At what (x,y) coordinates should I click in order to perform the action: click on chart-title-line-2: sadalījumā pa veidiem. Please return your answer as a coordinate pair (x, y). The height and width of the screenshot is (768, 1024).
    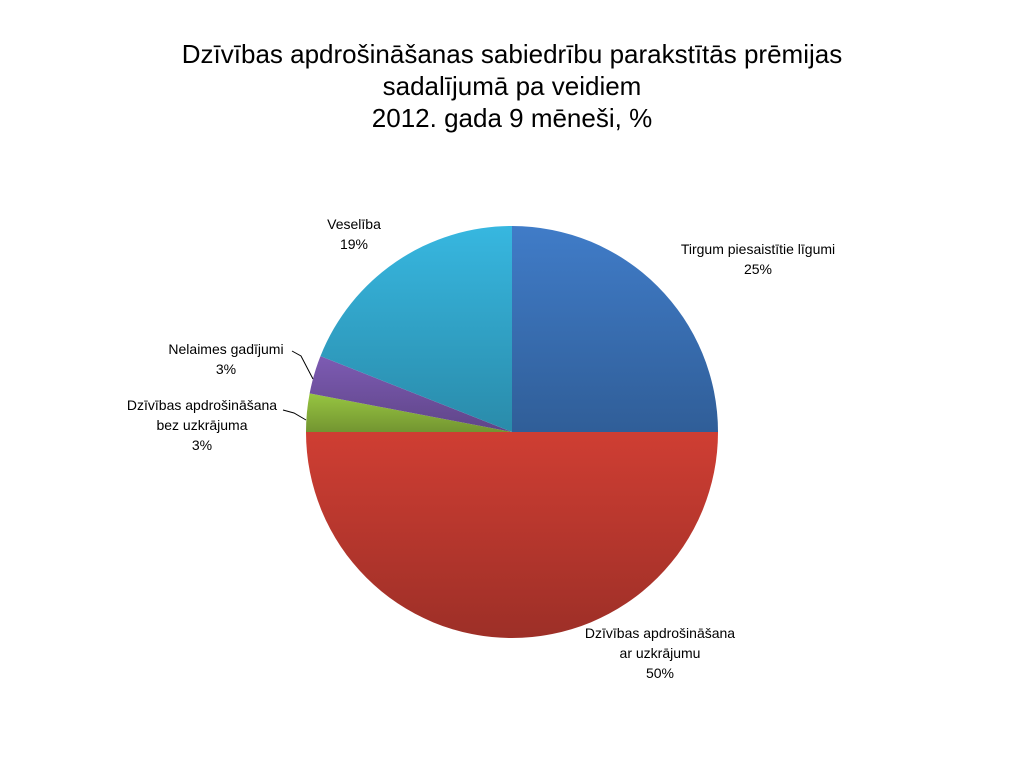
    Looking at the image, I should click on (512, 86).